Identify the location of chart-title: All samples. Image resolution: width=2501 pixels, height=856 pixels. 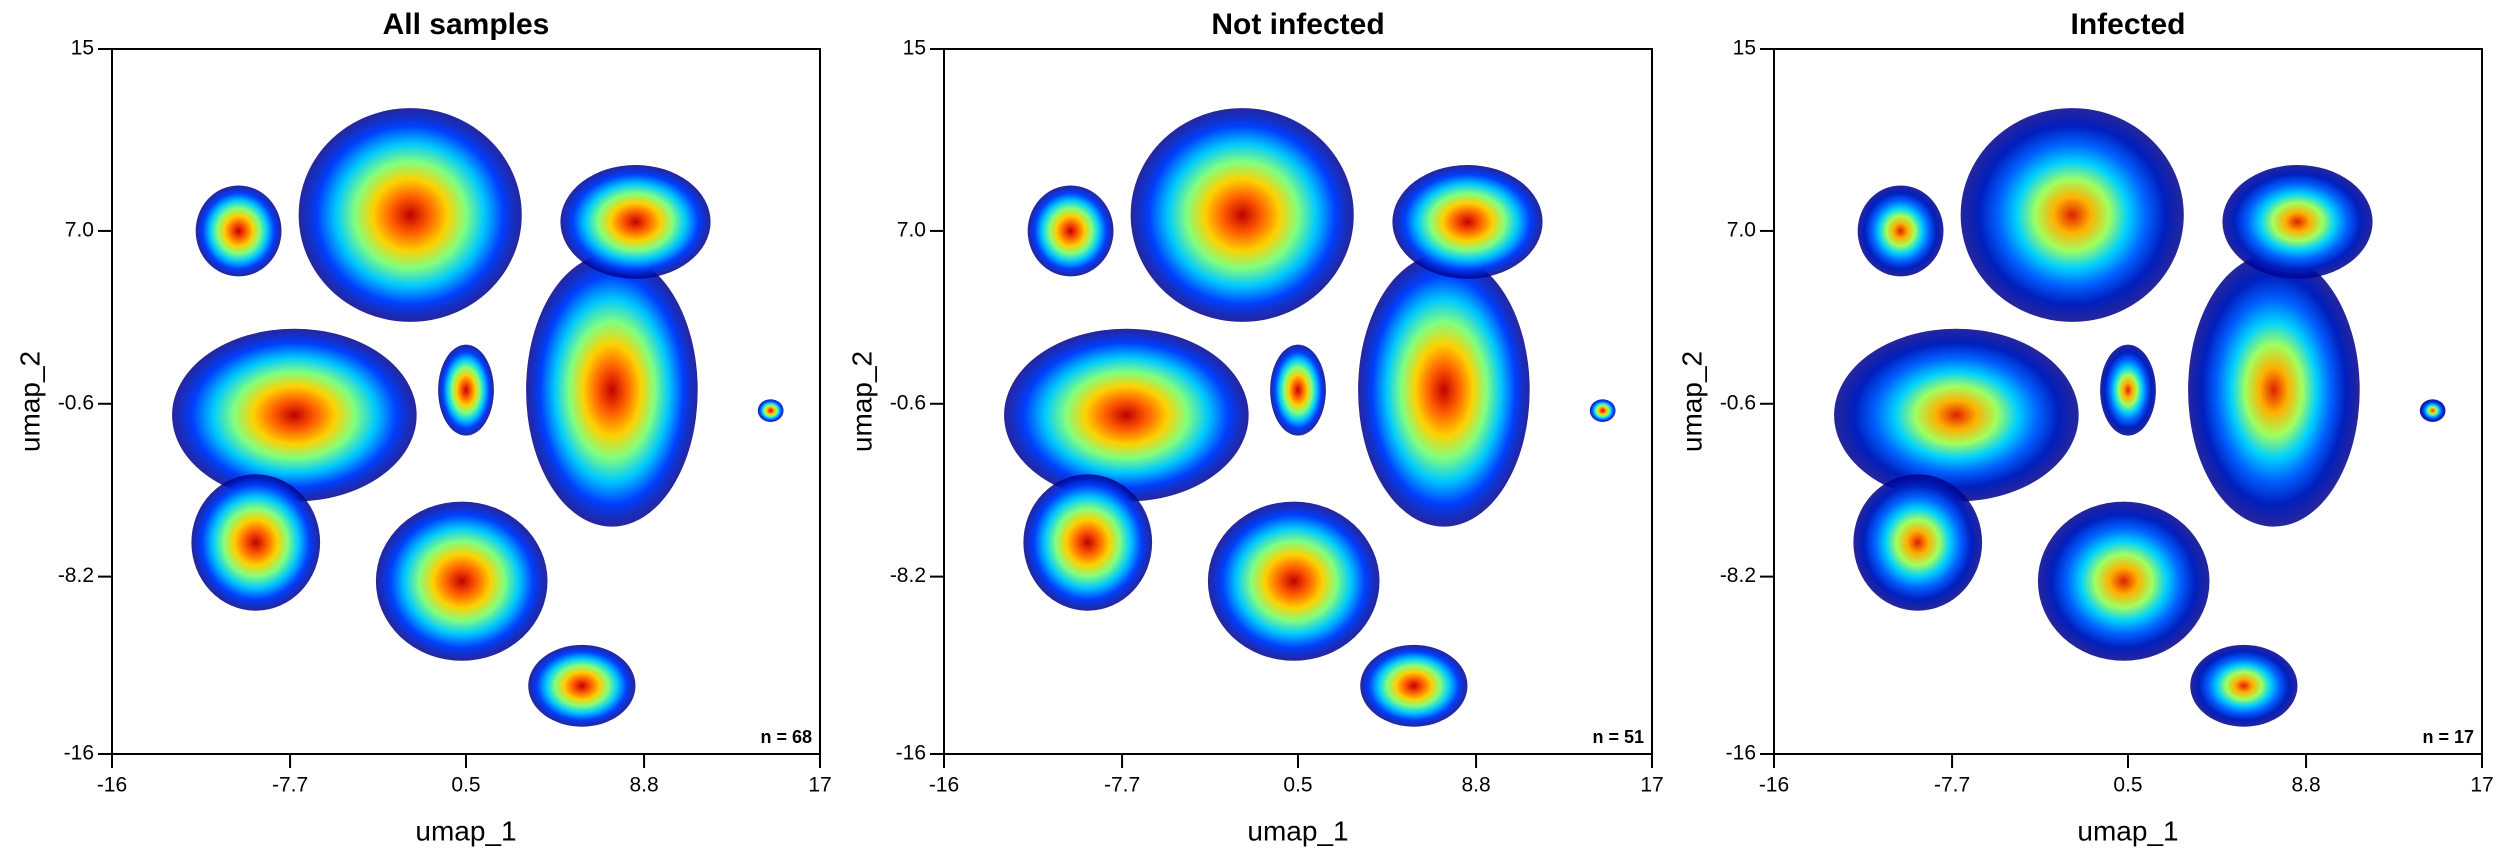
(466, 24).